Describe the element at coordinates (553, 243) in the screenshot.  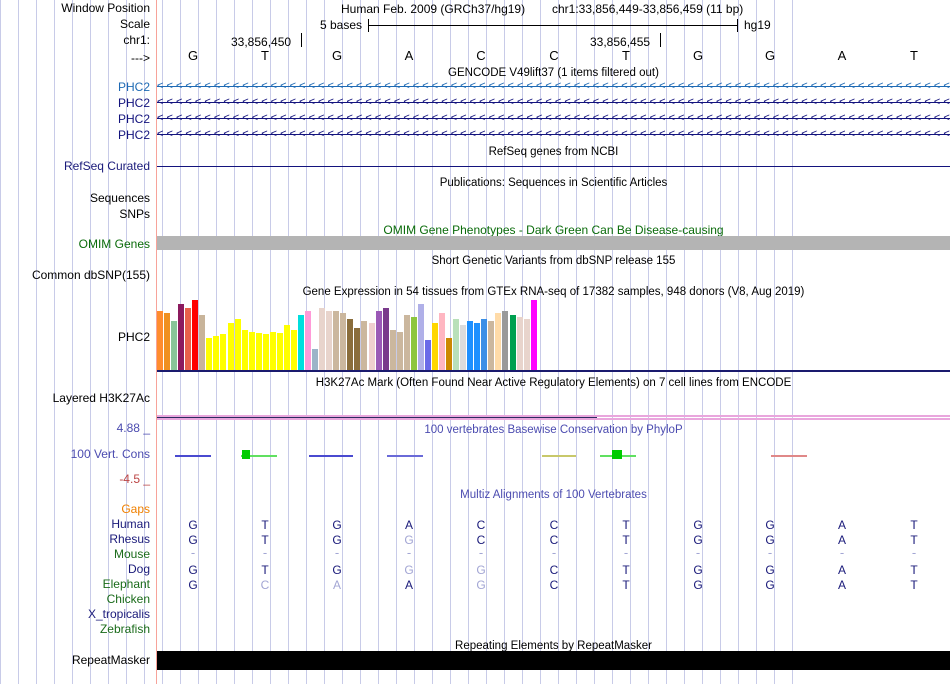
I see `omim-gene-band` at that location.